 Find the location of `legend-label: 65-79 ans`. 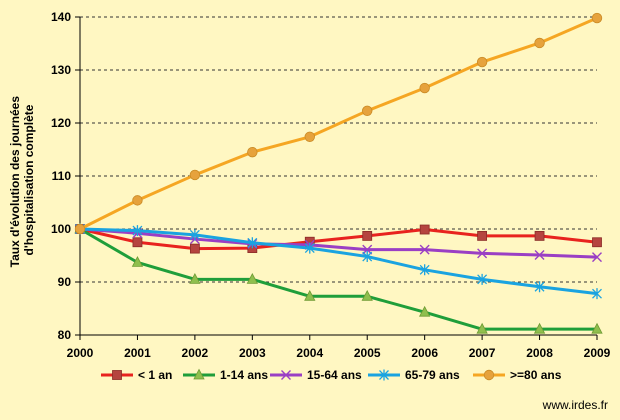

legend-label: 65-79 ans is located at coordinates (432, 375).